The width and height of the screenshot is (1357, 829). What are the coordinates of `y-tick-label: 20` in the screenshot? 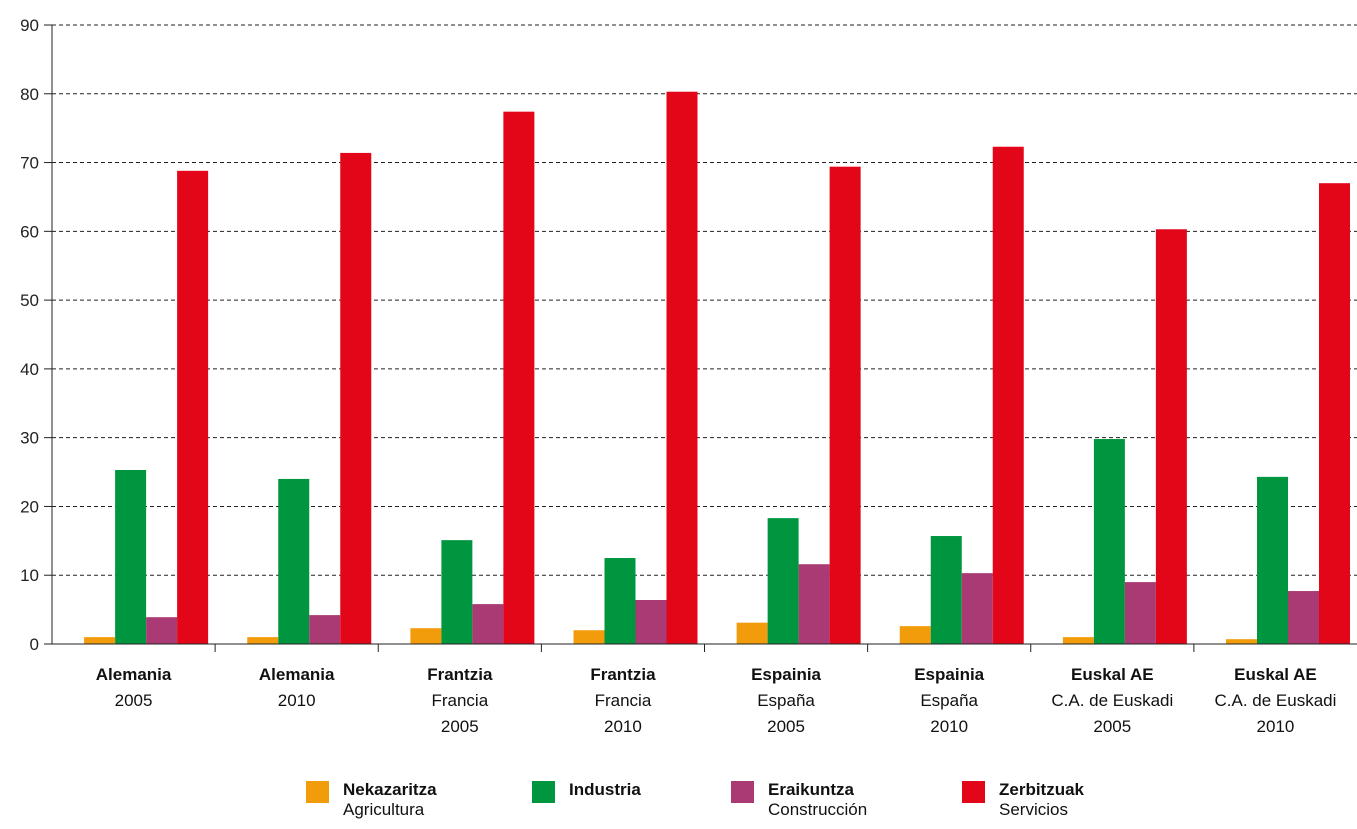 It's located at (29, 506).